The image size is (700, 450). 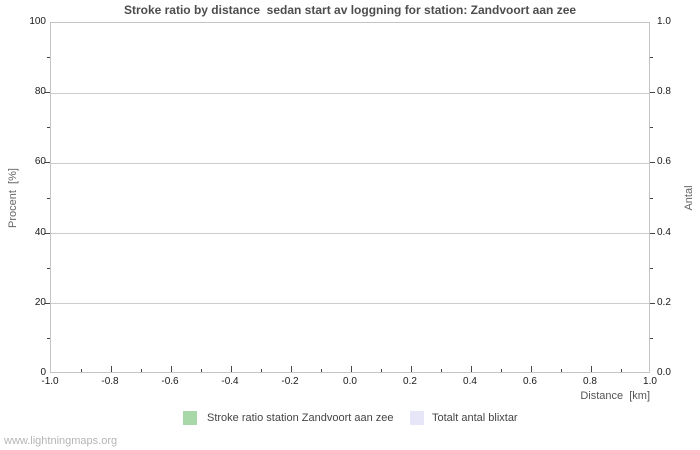 I want to click on y-tick-label-left: 0, so click(x=43, y=372).